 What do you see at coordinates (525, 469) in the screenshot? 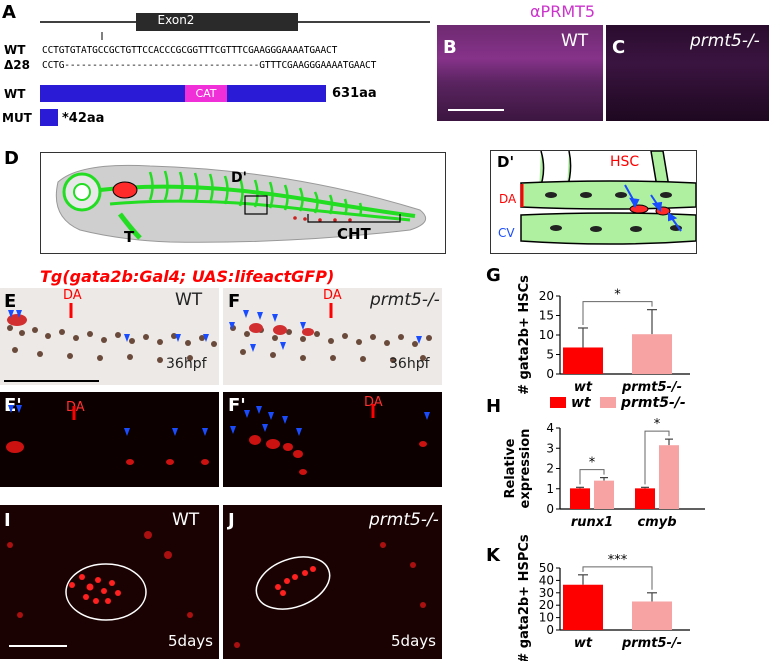
I see `y-label-H-2: expression` at bounding box center [525, 469].